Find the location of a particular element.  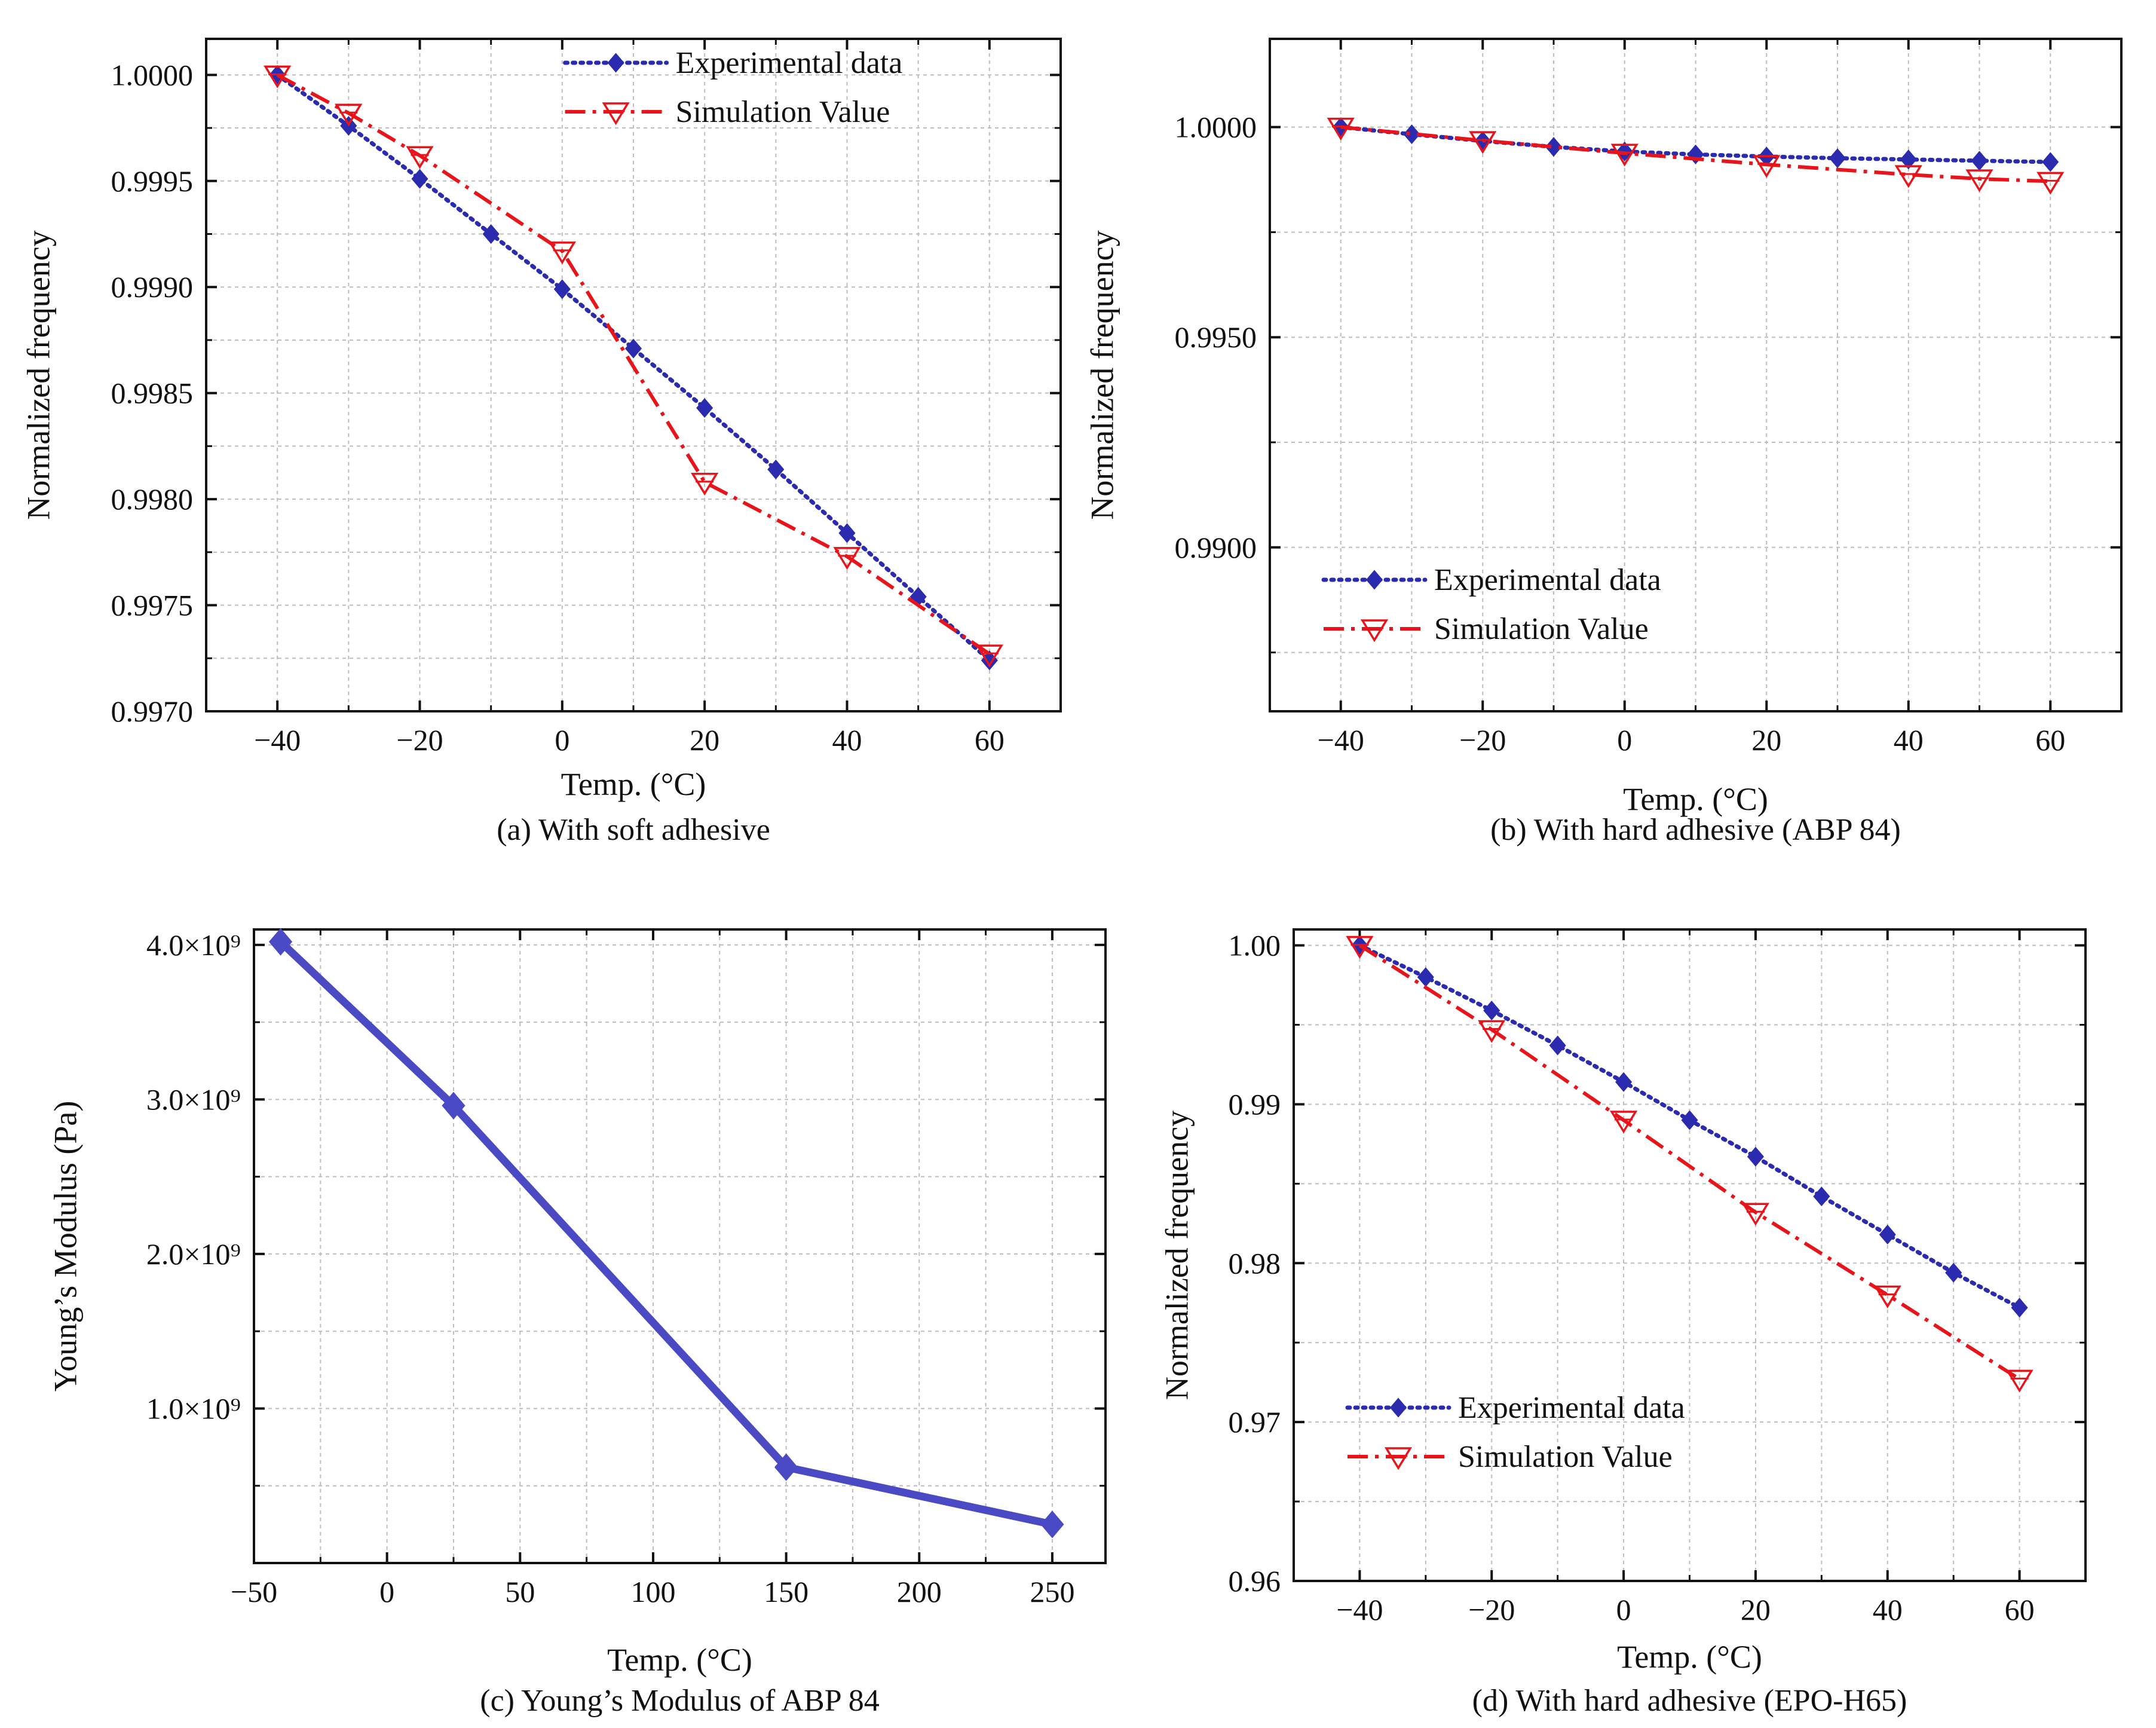

y-tick-label: 0.97 is located at coordinates (1255, 1422).